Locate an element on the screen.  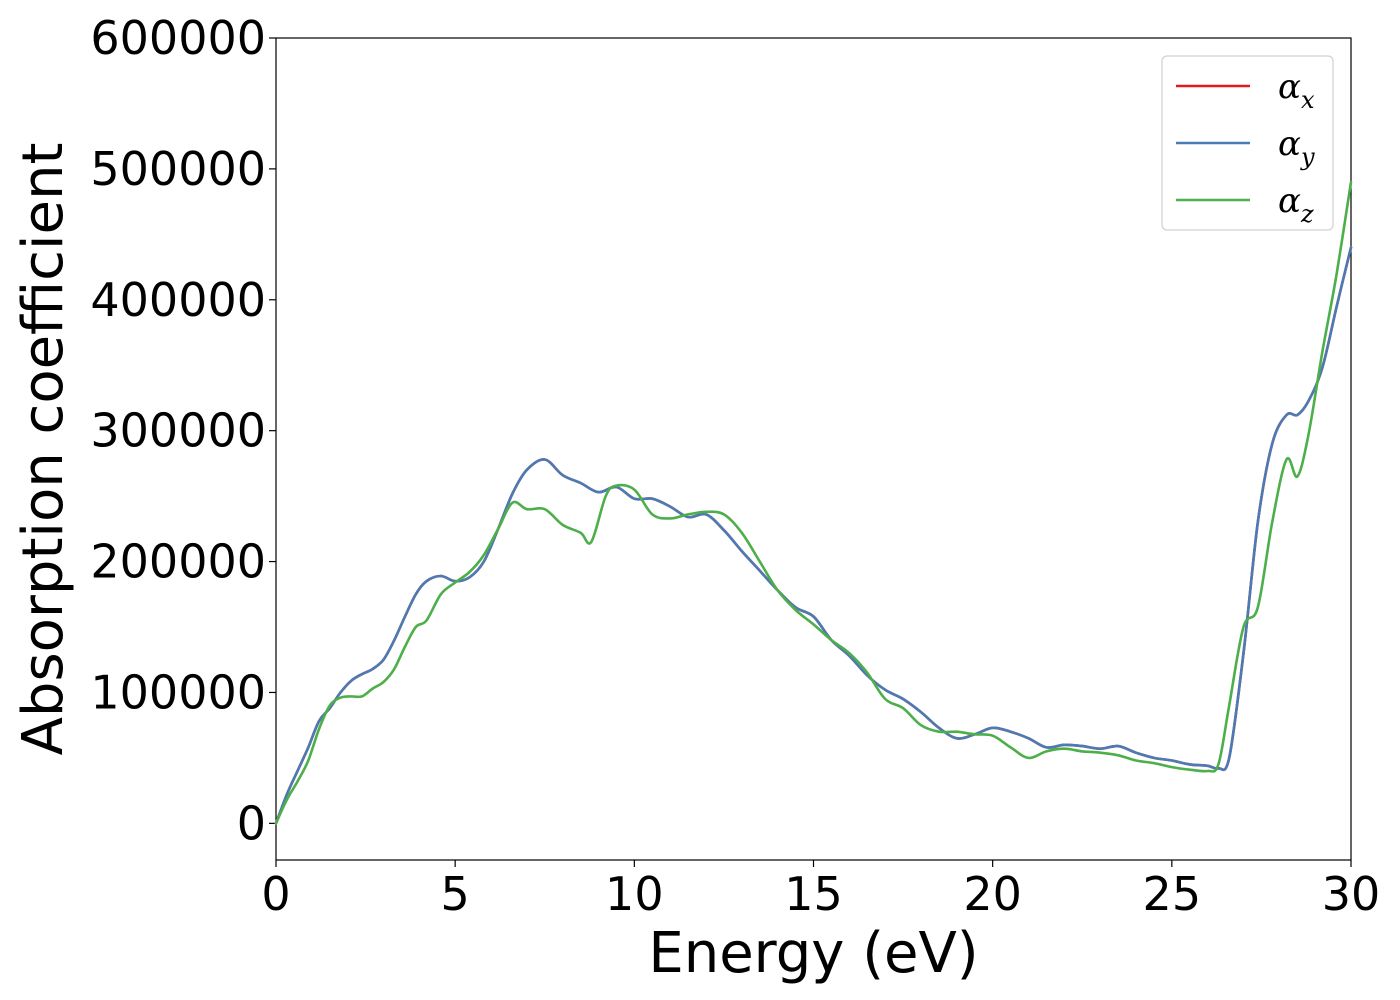
legend-label-sub: x is located at coordinates (1308, 100).